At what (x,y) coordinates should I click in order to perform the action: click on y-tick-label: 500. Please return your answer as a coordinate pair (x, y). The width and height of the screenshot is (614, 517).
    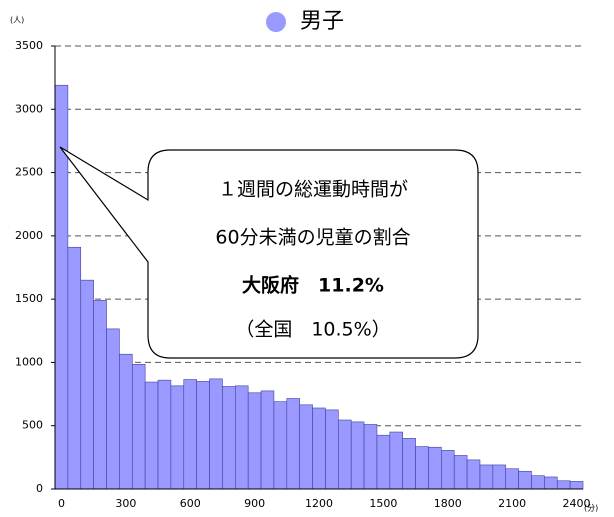
    Looking at the image, I should click on (32, 425).